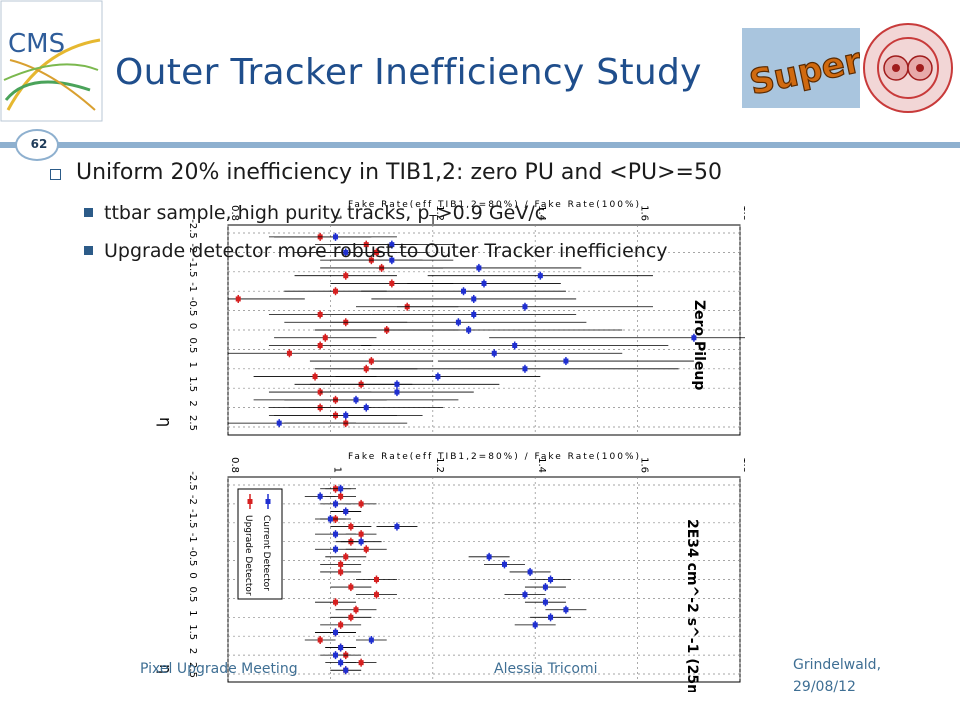  What do you see at coordinates (743, 213) in the screenshot?
I see `tick-label-ratio: 1.8` at bounding box center [743, 213].